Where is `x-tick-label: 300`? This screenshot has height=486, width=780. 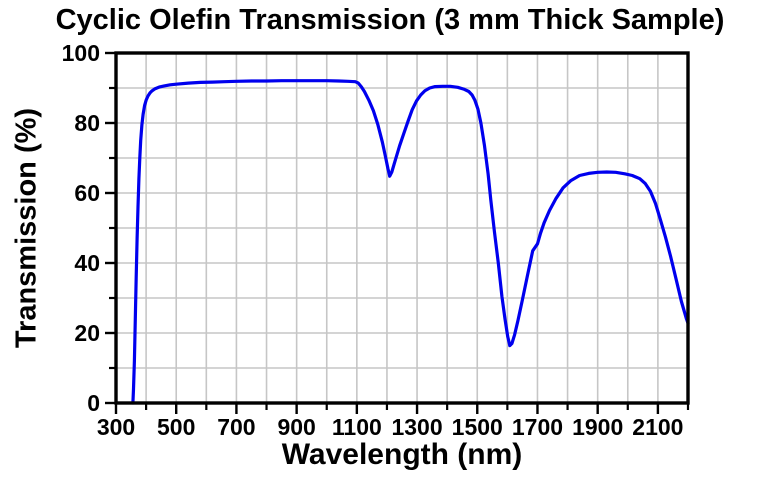
x-tick-label: 300 is located at coordinates (116, 427).